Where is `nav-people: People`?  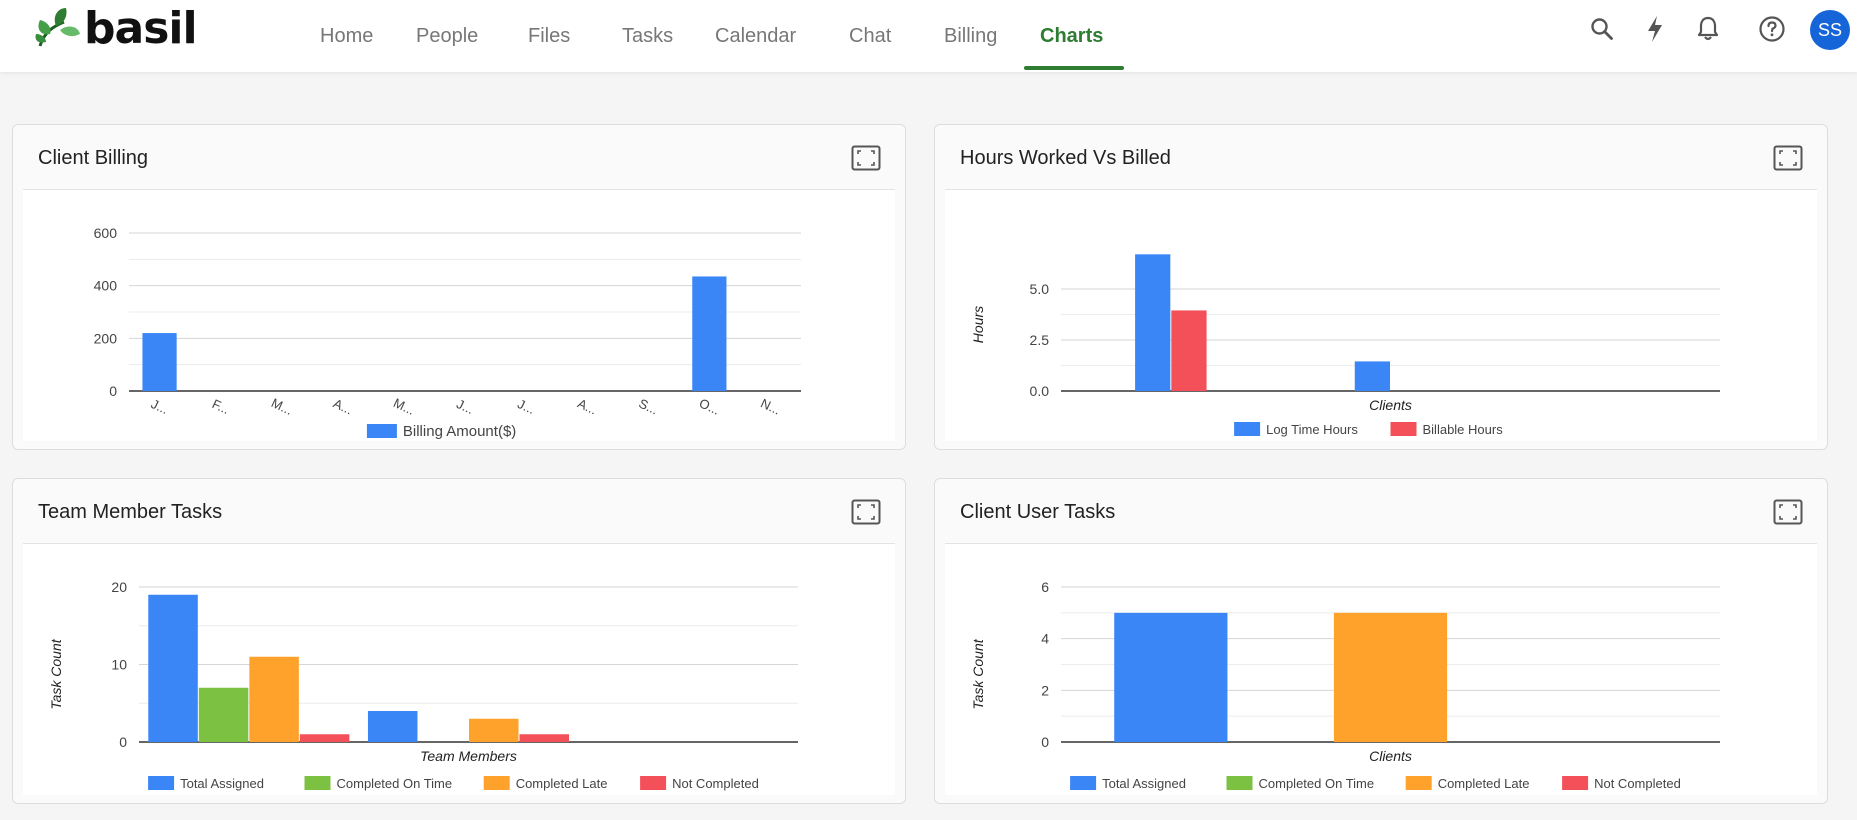
nav-people: People is located at coordinates (447, 36).